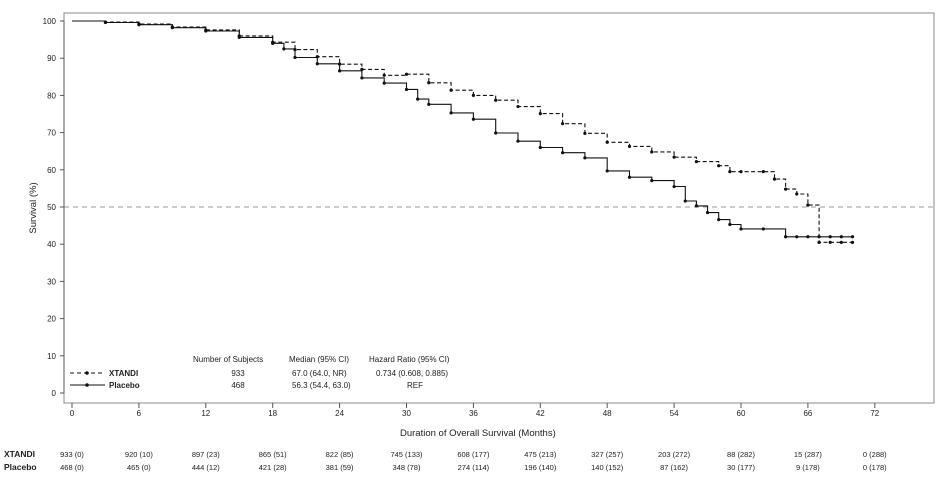  I want to click on x-tick-label: 30, so click(406, 413).